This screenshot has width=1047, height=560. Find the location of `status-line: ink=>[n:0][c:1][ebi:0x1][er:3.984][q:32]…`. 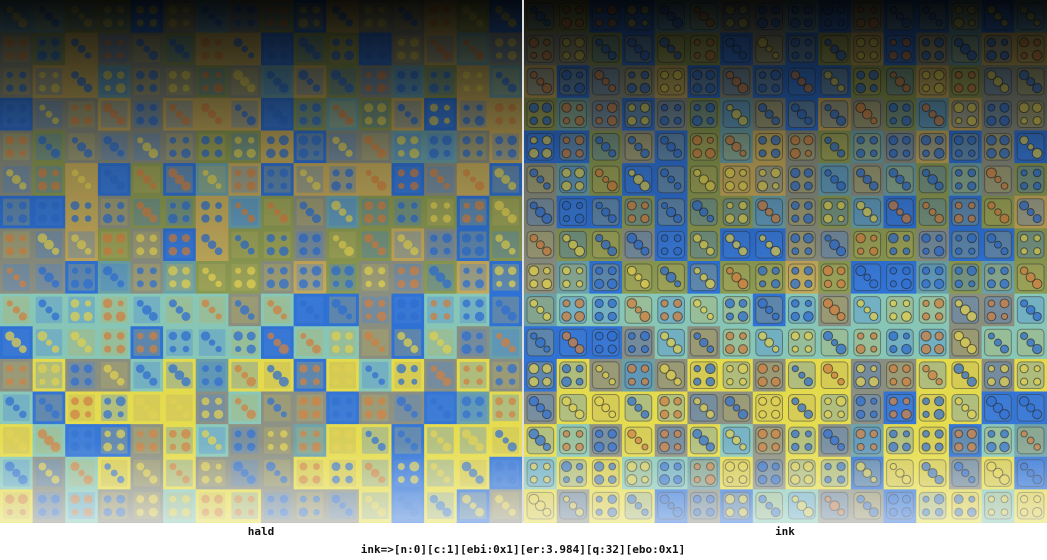

status-line: ink=>[n:0][c:1][ebi:0x1][er:3.984][q:32]… is located at coordinates (523, 549).